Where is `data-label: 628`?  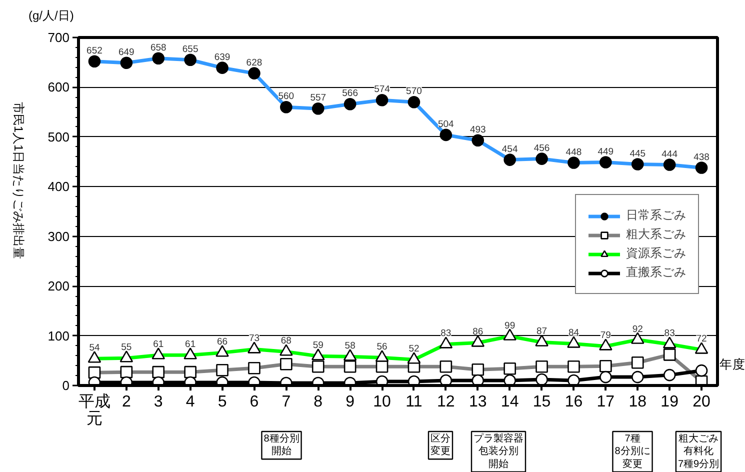 data-label: 628 is located at coordinates (254, 62).